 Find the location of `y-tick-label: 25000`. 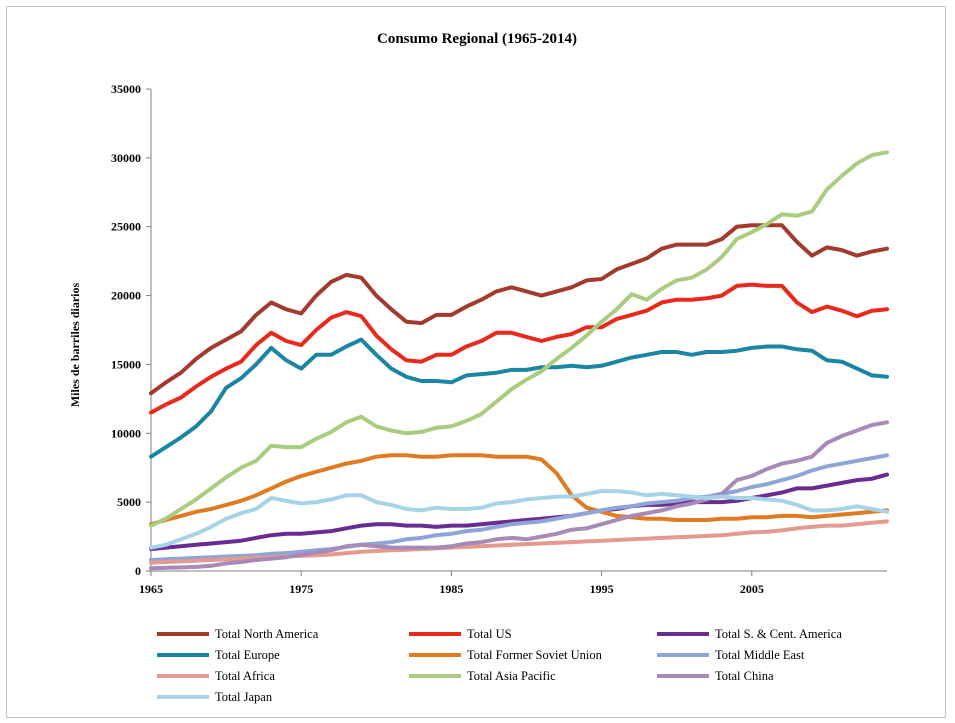

y-tick-label: 25000 is located at coordinates (126, 227).